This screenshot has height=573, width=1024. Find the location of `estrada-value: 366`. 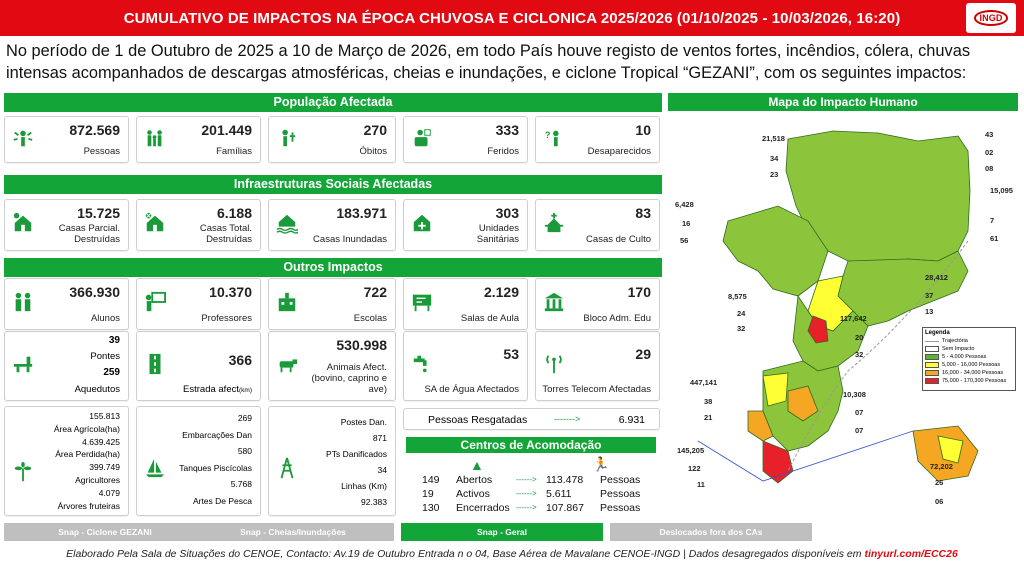

estrada-value: 366 is located at coordinates (240, 360).